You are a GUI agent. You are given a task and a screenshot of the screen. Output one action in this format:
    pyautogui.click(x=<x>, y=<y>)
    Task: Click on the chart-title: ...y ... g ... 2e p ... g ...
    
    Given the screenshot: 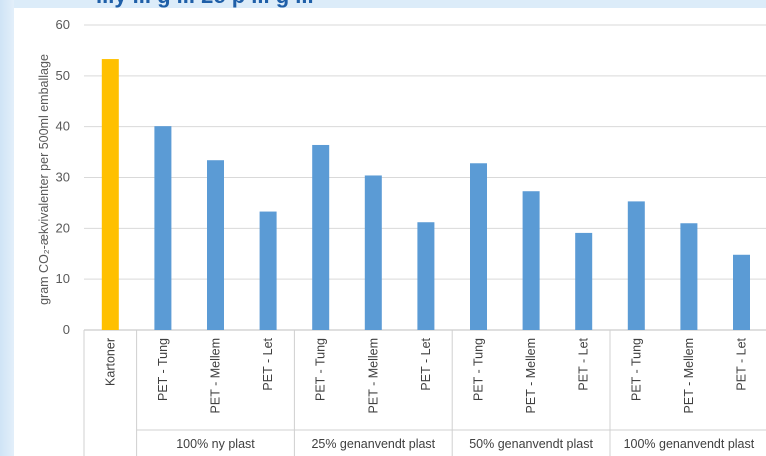 What is the action you would take?
    pyautogui.click(x=205, y=4)
    